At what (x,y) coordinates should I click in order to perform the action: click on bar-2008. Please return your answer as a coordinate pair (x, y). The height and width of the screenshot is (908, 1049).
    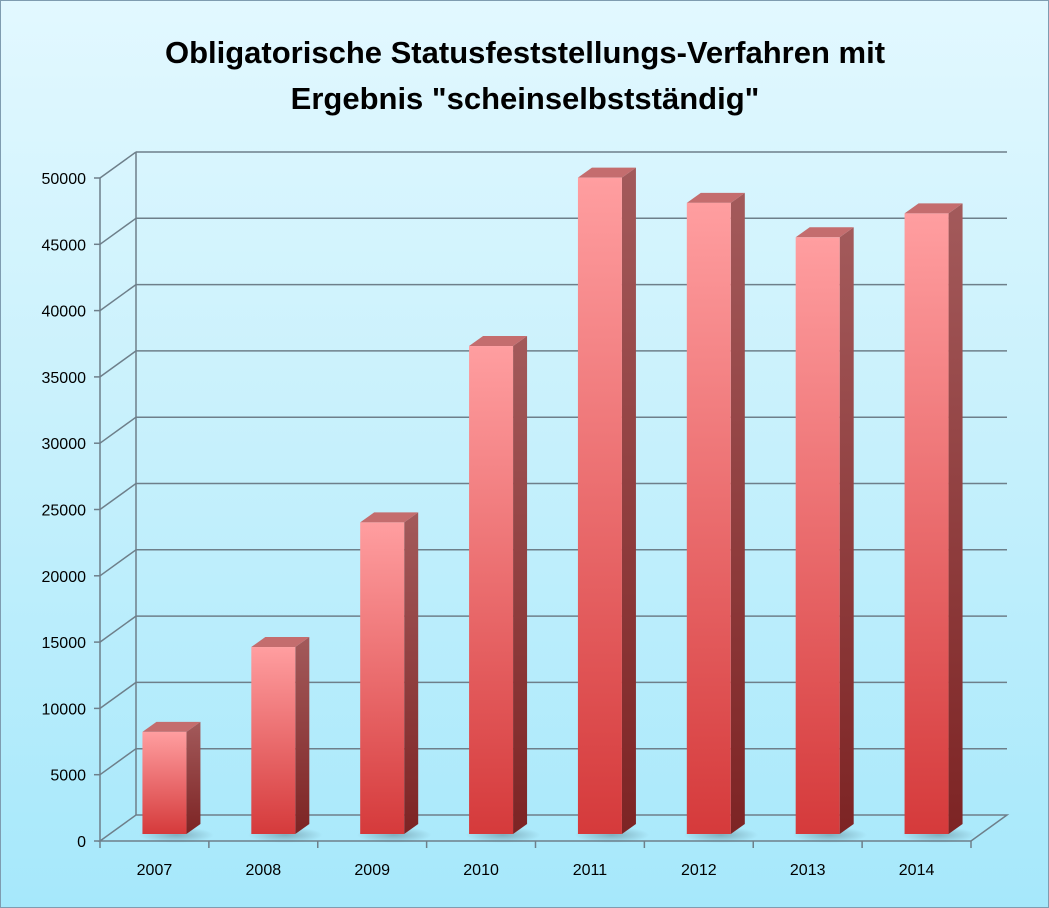
    Looking at the image, I should click on (285, 740).